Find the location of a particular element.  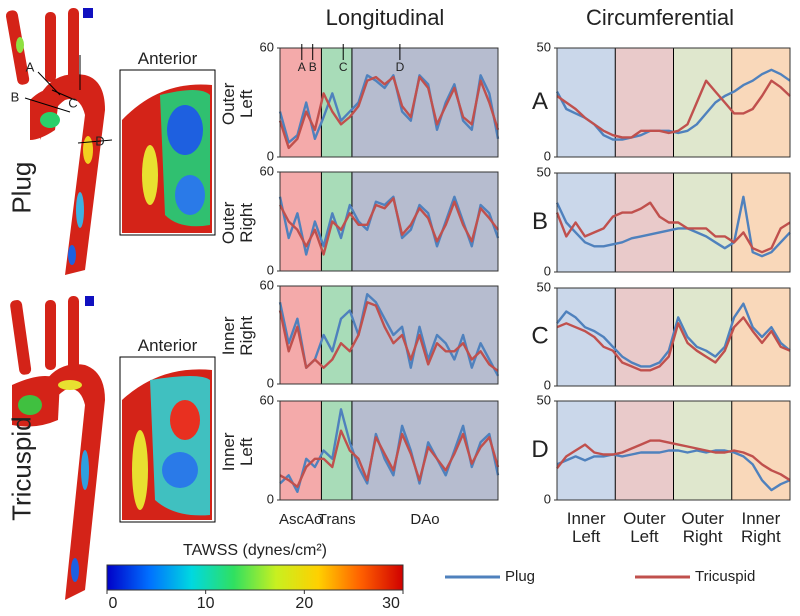

tricuspid-aorta is located at coordinates (57, 448).